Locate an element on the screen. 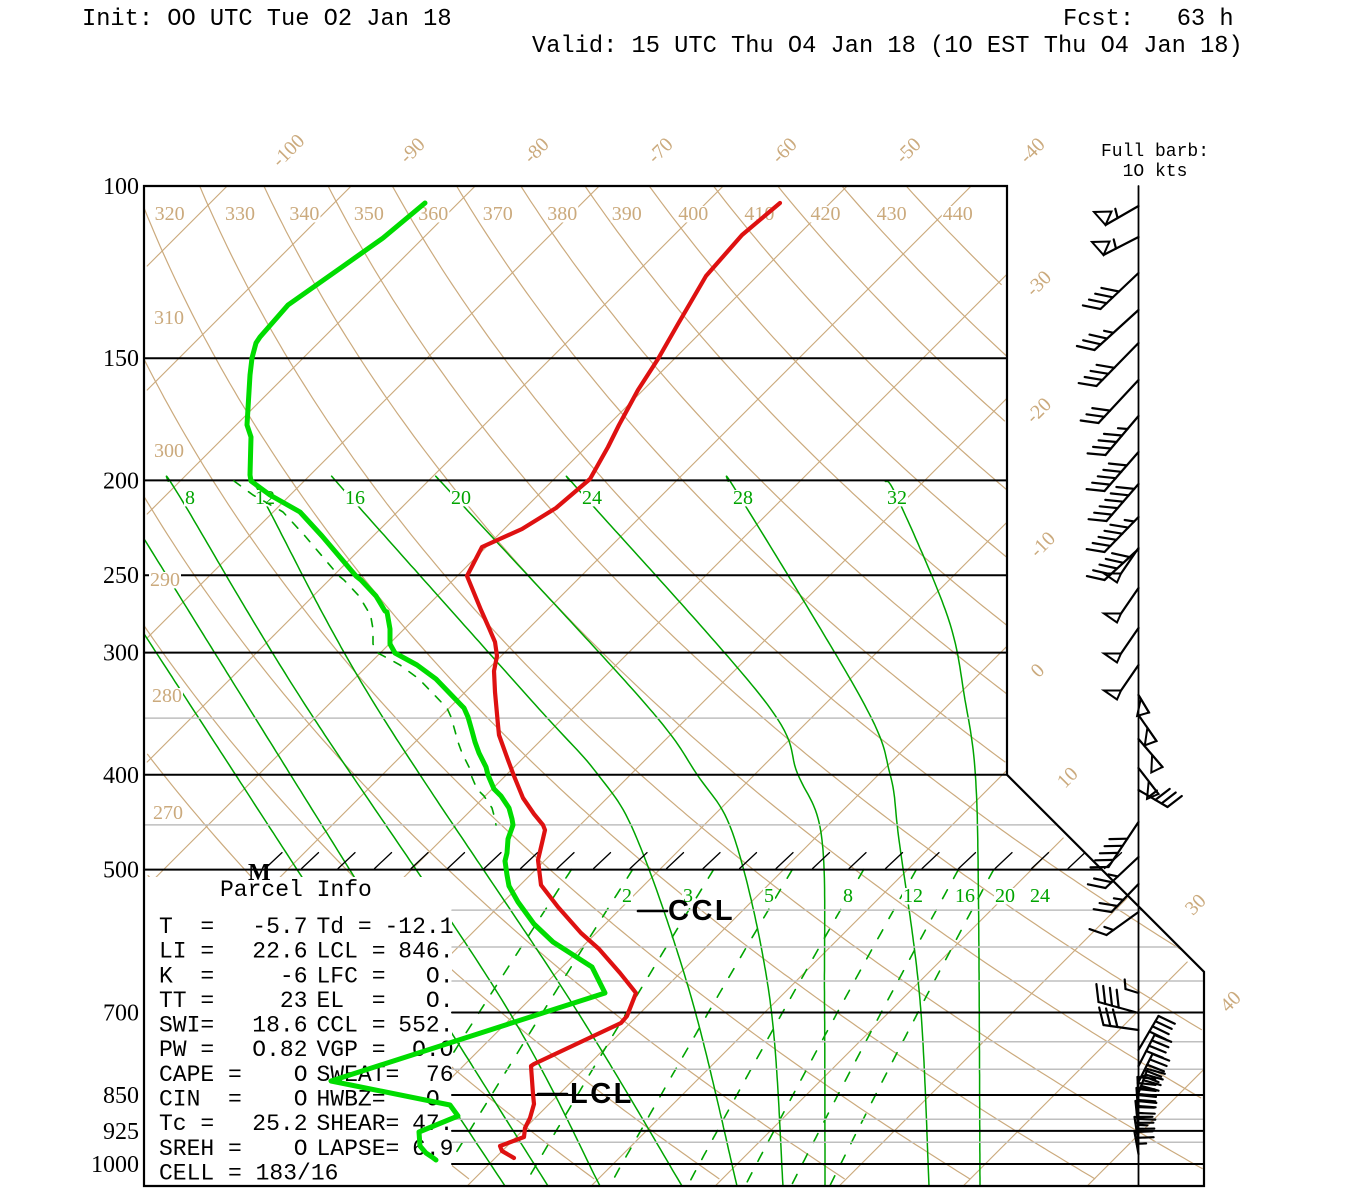  svg-text: SHEAR= is located at coordinates (358, 1124).